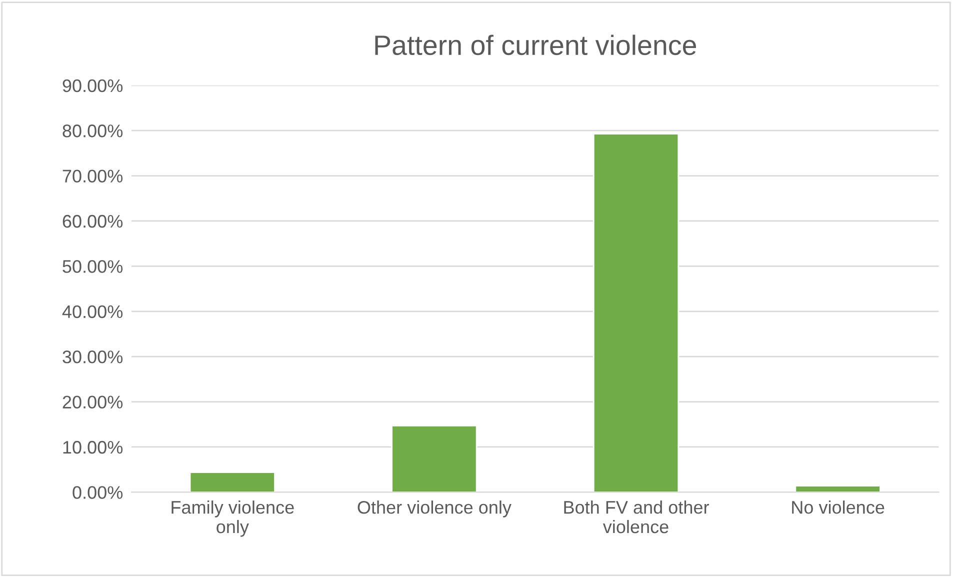 The height and width of the screenshot is (577, 953). Describe the element at coordinates (435, 509) in the screenshot. I see `x-tick-label: Other violence only` at that location.